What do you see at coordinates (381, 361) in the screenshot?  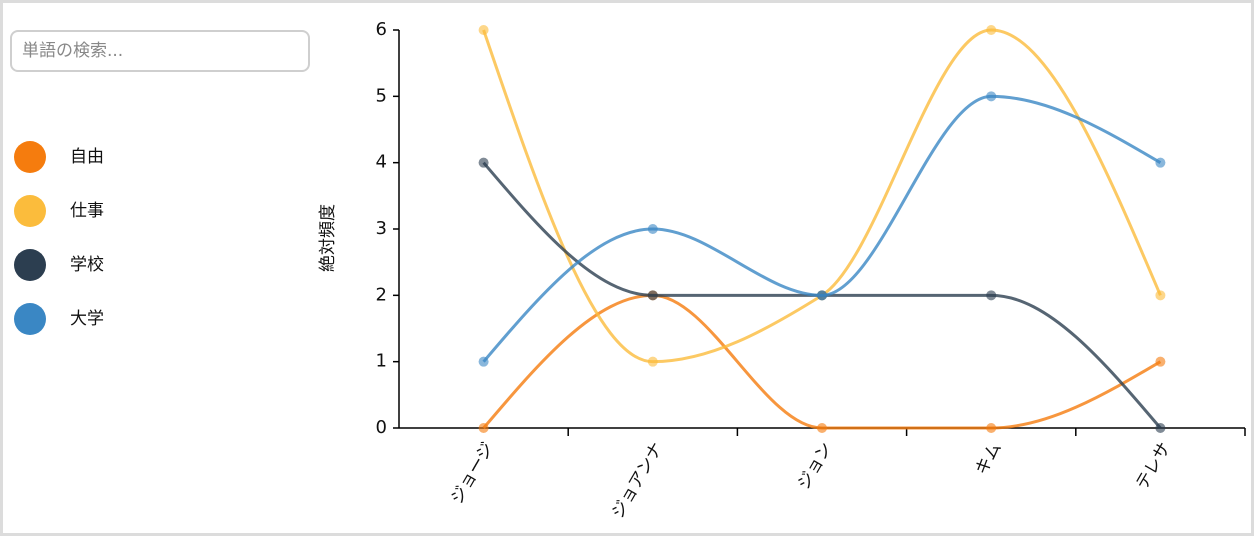 I see `y-tick-label: 1` at bounding box center [381, 361].